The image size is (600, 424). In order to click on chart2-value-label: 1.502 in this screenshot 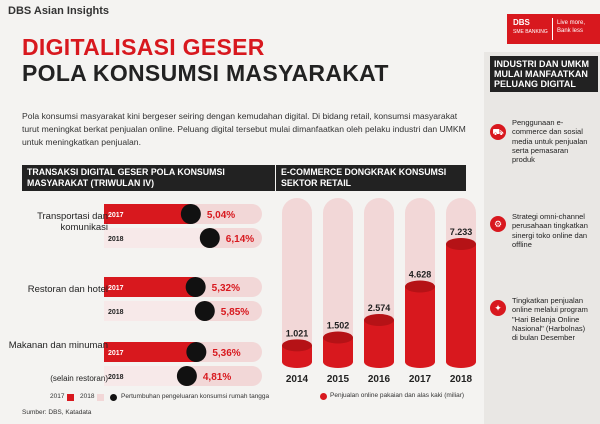, I will do `click(338, 325)`.